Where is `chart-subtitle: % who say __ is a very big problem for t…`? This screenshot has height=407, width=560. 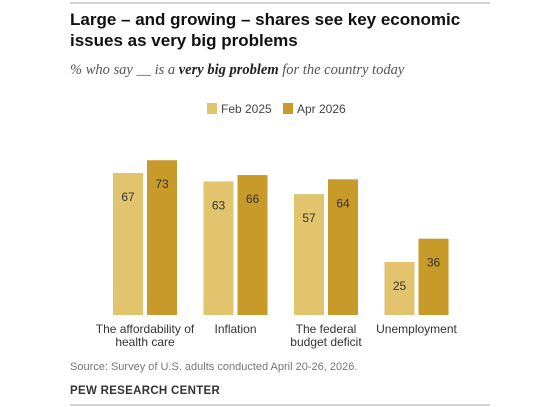 chart-subtitle: % who say __ is a very big problem for t… is located at coordinates (237, 70).